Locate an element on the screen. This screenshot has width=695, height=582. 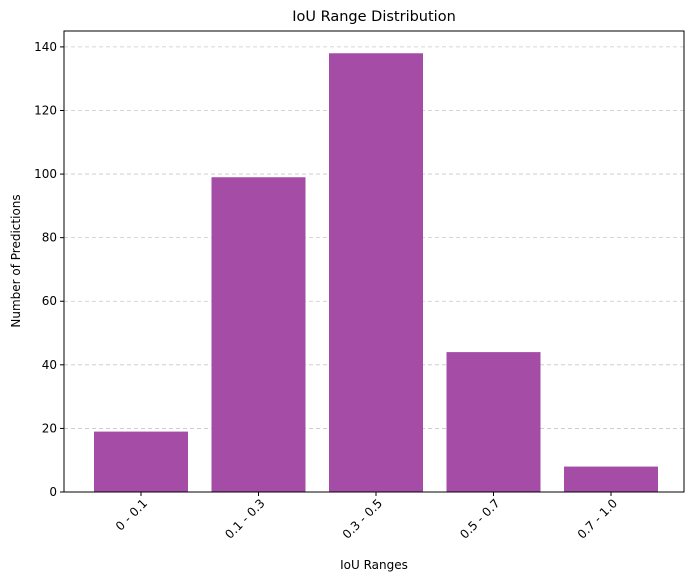
y-tick-label: 60 is located at coordinates (49, 301).